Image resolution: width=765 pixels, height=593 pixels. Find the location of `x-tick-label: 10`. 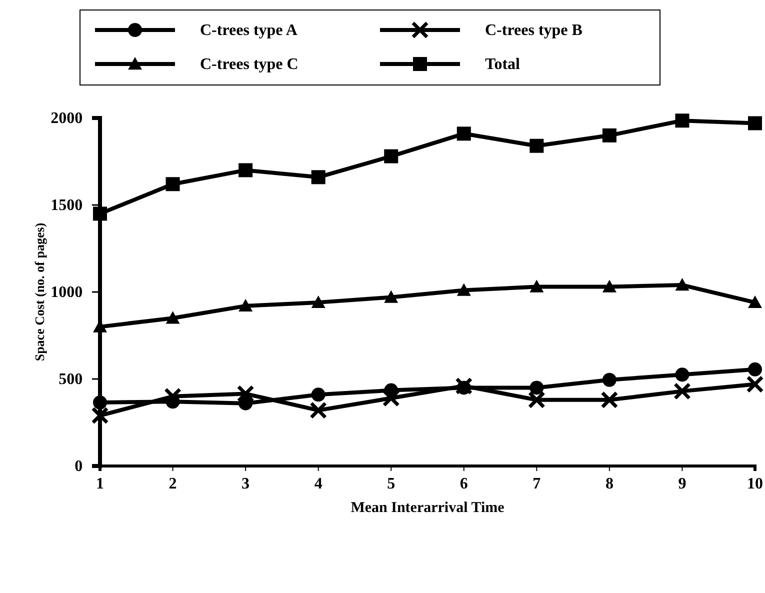

x-tick-label: 10 is located at coordinates (755, 483).